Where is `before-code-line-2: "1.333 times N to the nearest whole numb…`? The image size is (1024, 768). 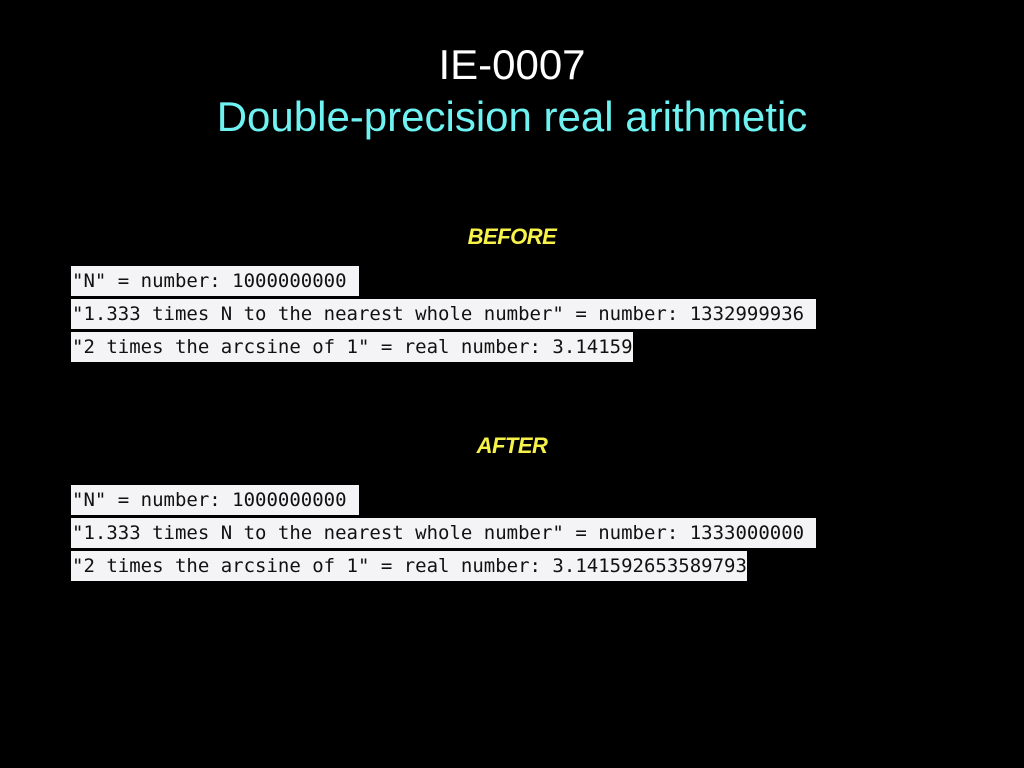 before-code-line-2: "1.333 times N to the nearest whole numb… is located at coordinates (444, 314).